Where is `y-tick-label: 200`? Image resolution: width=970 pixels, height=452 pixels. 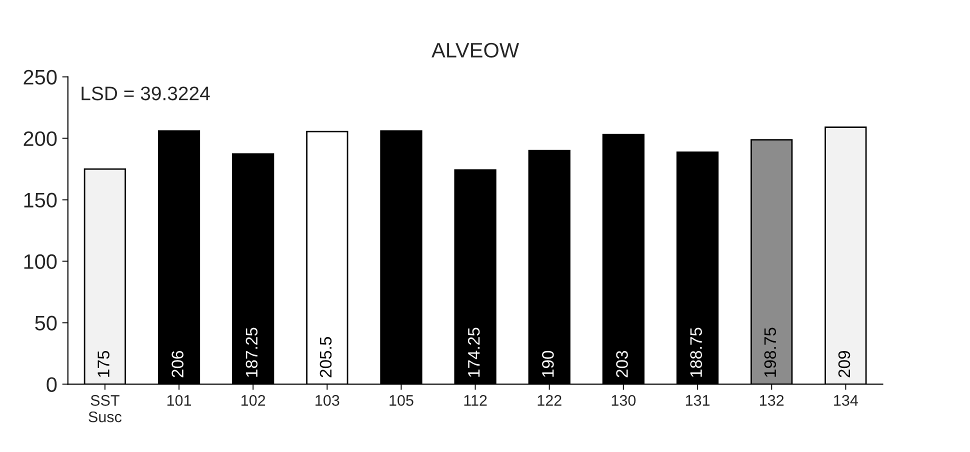
y-tick-label: 200 is located at coordinates (40, 138).